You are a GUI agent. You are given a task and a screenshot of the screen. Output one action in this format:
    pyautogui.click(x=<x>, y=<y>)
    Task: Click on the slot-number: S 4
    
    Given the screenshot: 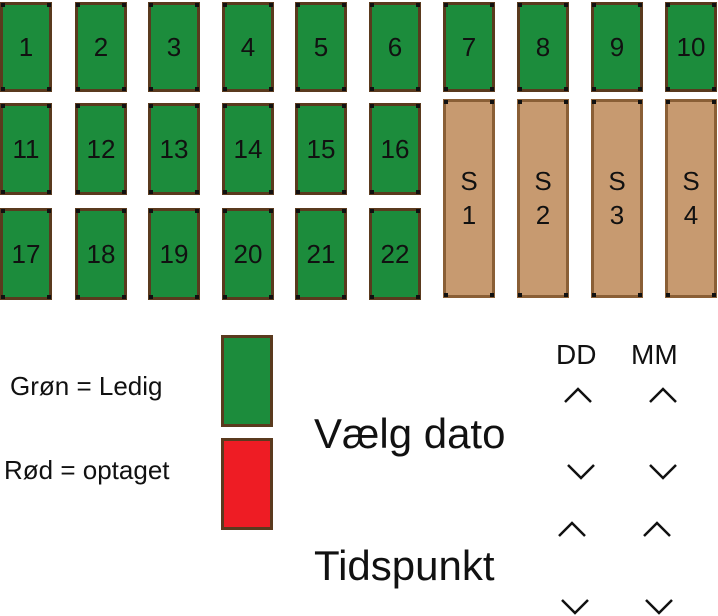 What is the action you would take?
    pyautogui.click(x=691, y=197)
    